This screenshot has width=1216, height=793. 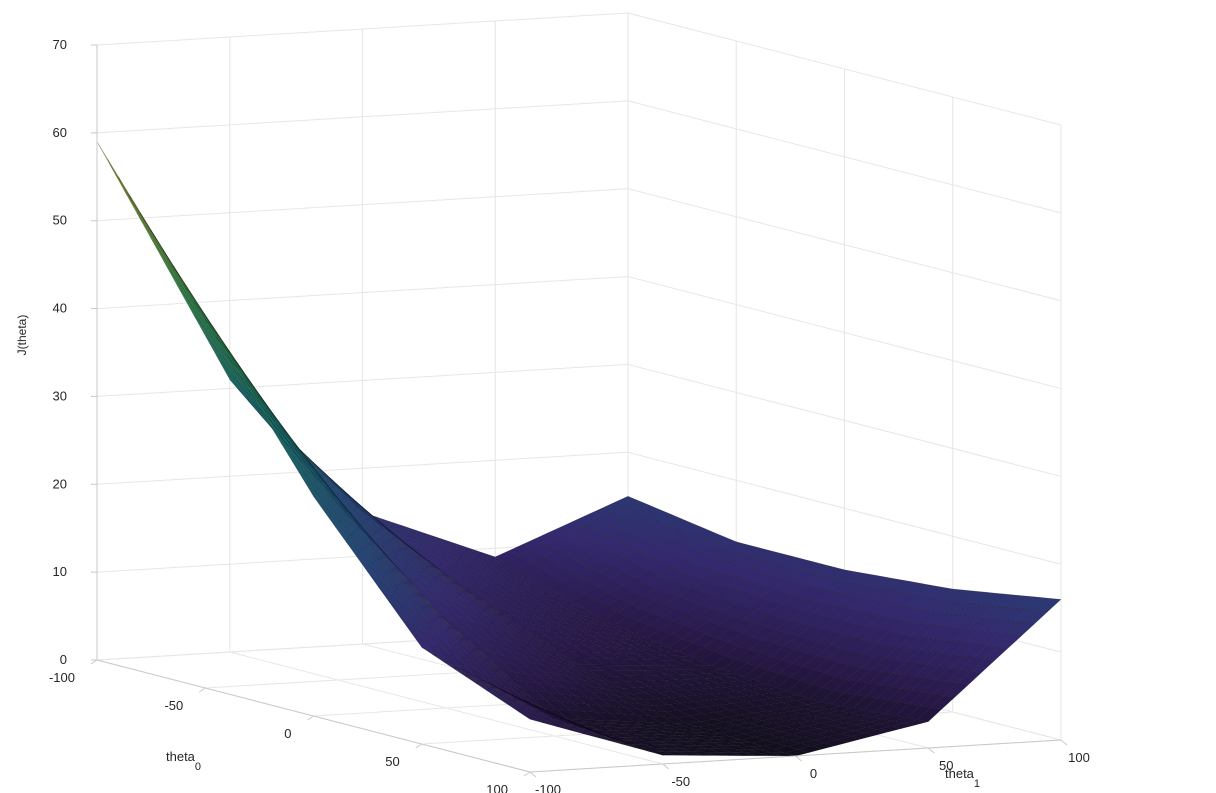 I want to click on z-tick-label: 20, so click(x=60, y=483).